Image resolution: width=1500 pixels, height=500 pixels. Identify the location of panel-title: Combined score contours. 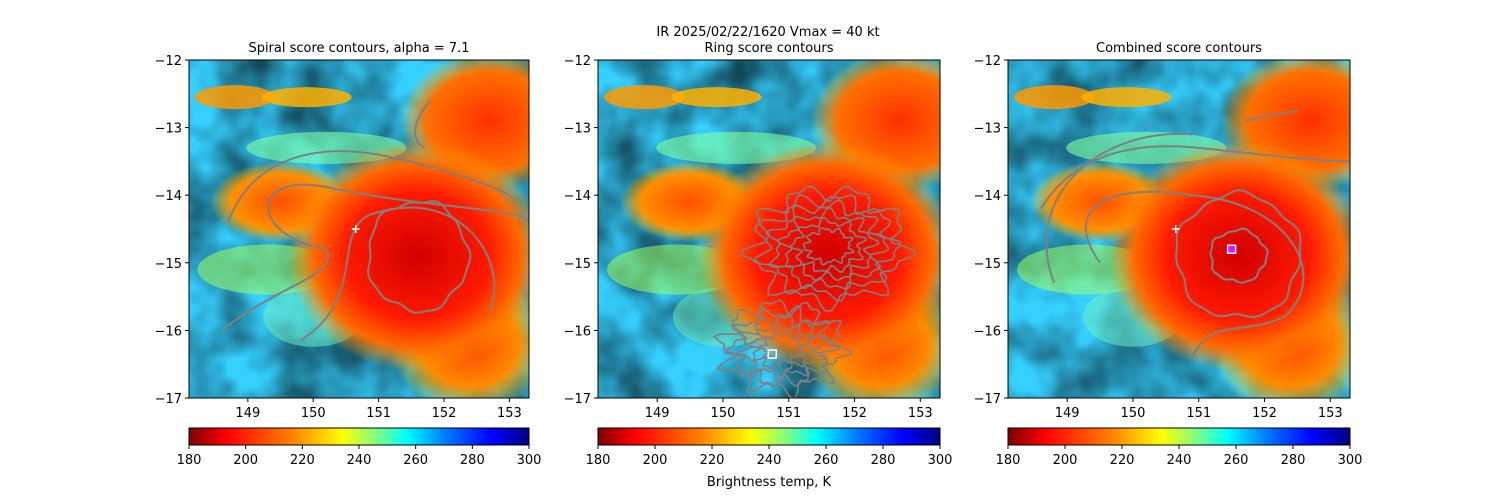
(1179, 48).